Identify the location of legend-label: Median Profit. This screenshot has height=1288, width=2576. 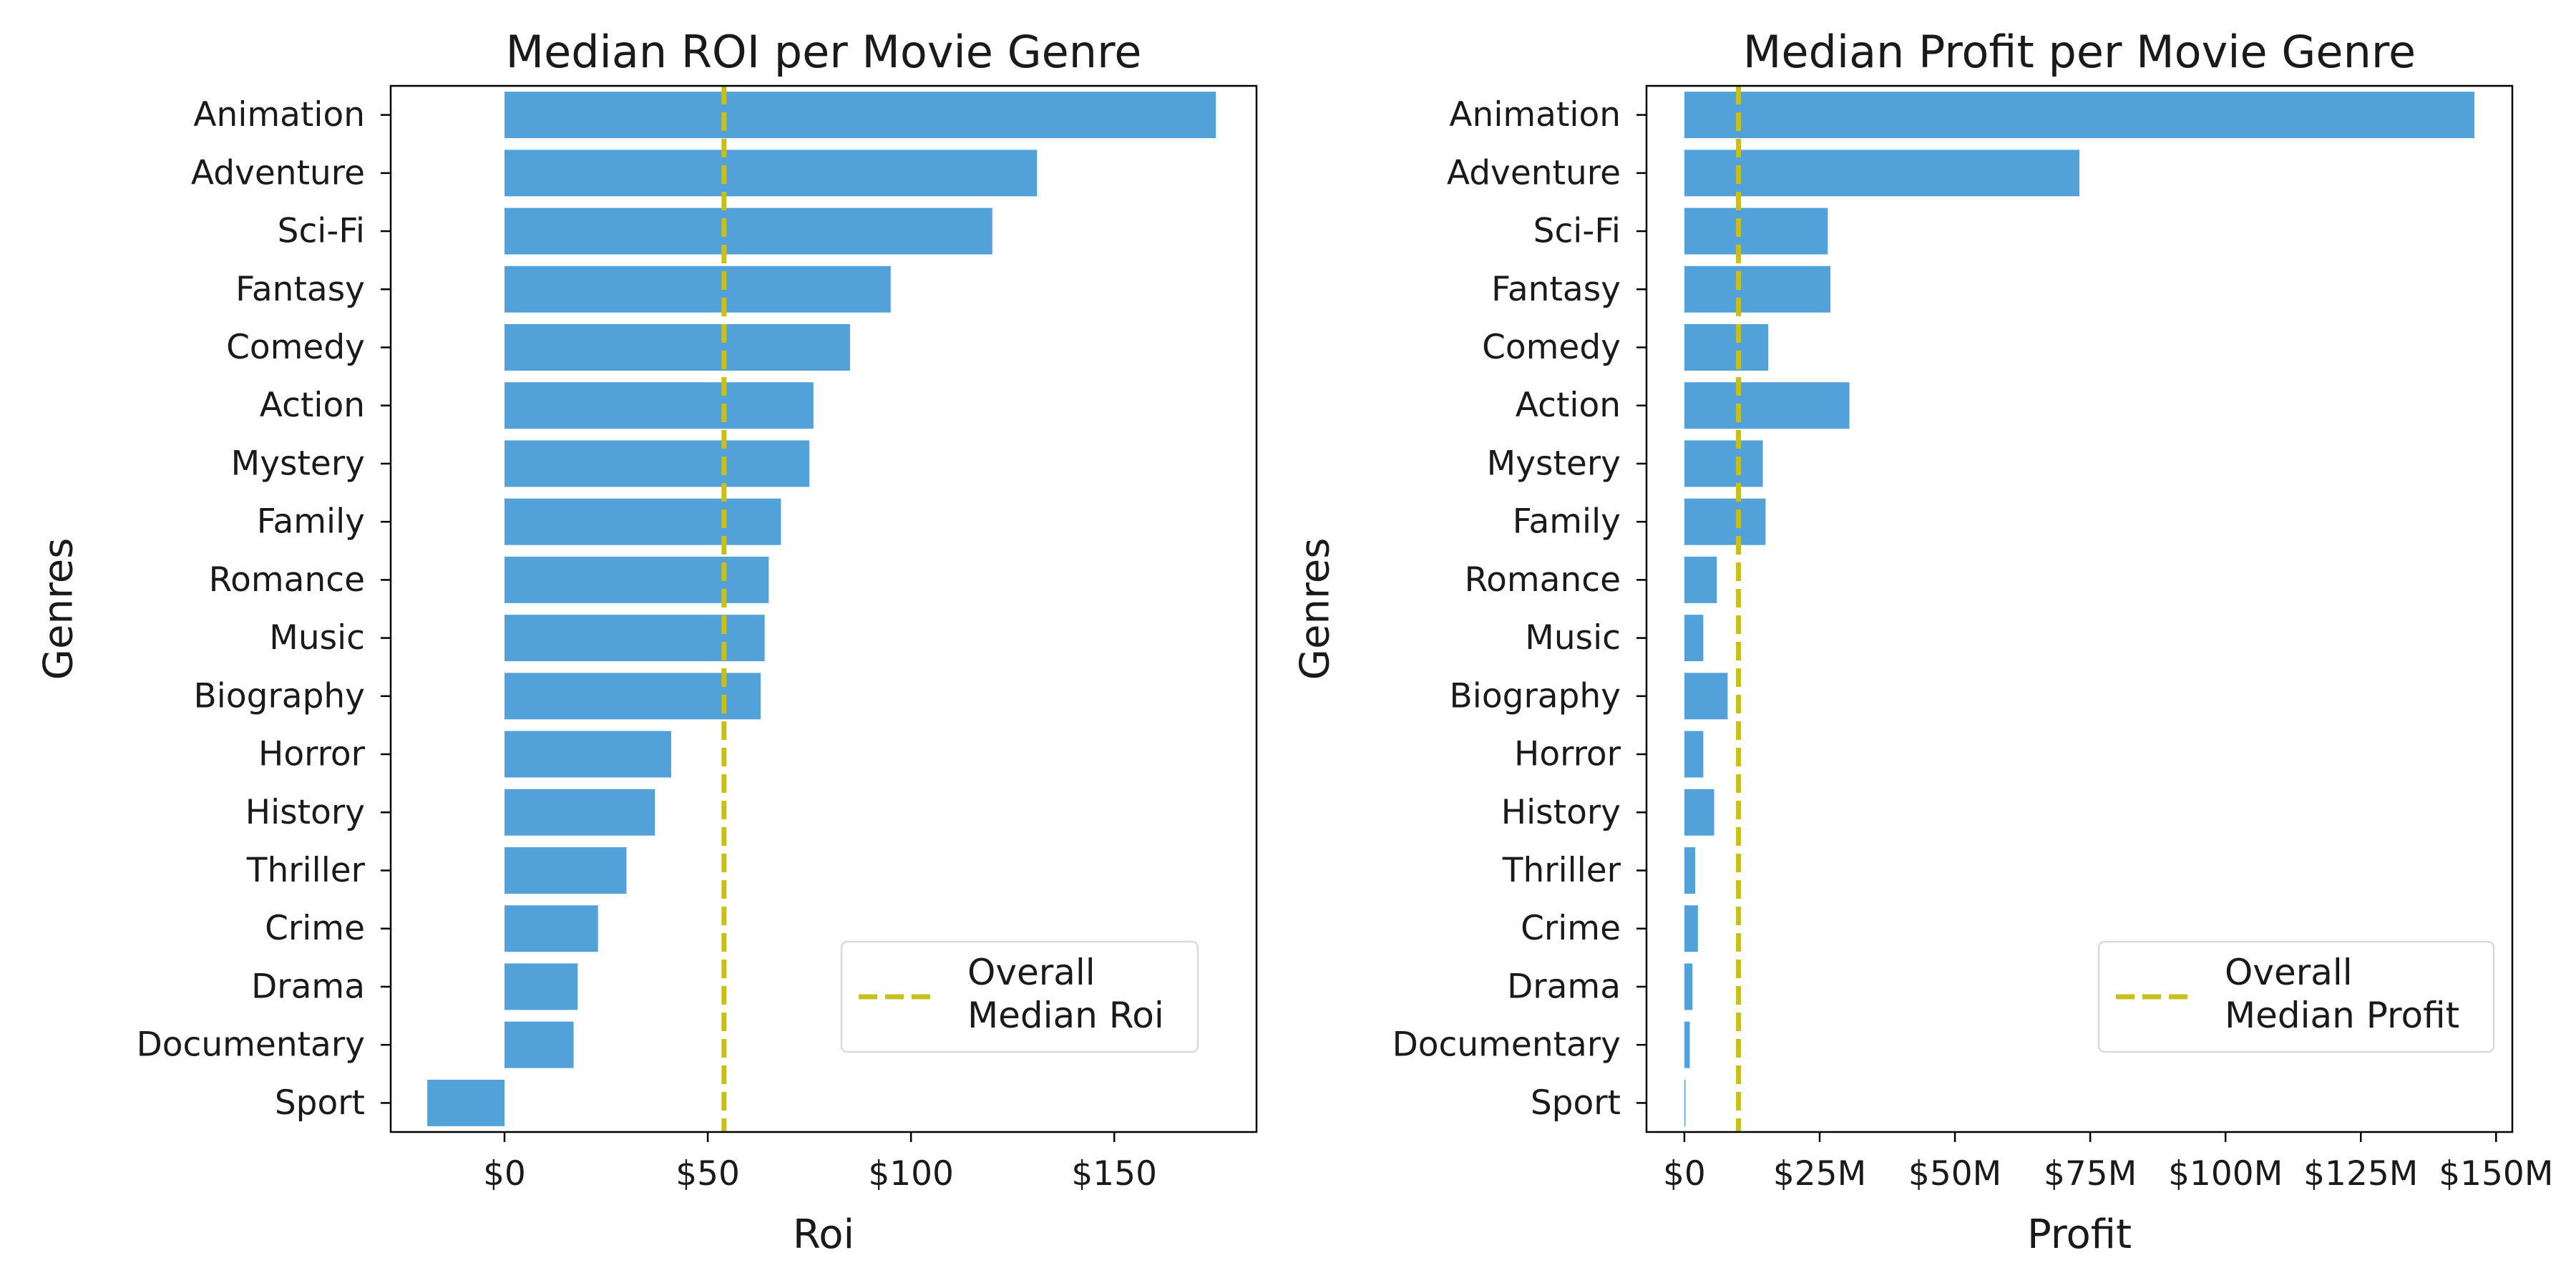
(2342, 1015).